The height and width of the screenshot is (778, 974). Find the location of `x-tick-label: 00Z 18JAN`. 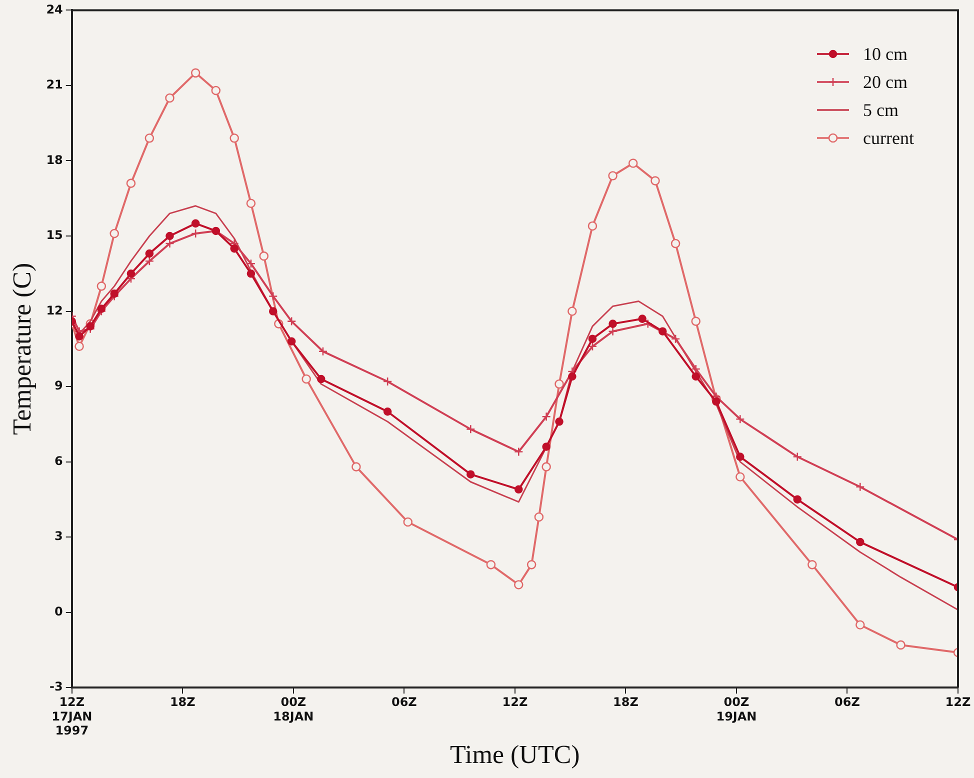

x-tick-label: 00Z 18JAN is located at coordinates (293, 709).